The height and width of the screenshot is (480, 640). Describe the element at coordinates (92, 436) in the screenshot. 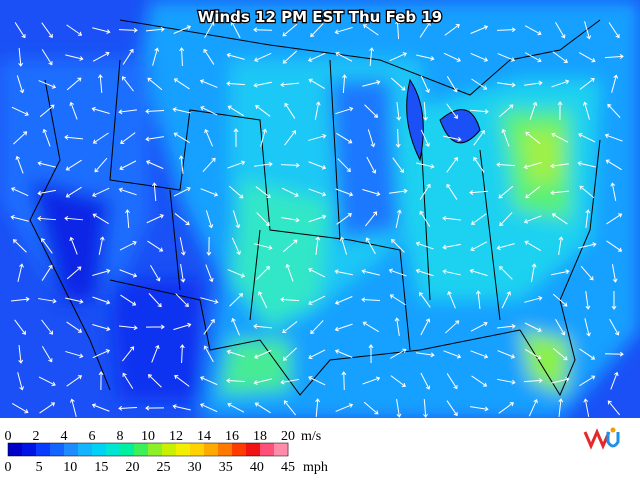

I see `ms-tick-label: 6` at that location.